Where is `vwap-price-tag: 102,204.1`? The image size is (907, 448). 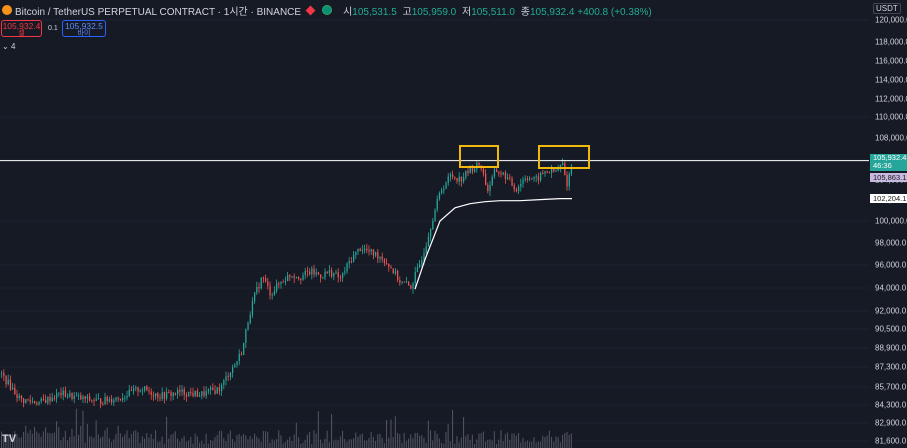
vwap-price-tag: 102,204.1 is located at coordinates (888, 198).